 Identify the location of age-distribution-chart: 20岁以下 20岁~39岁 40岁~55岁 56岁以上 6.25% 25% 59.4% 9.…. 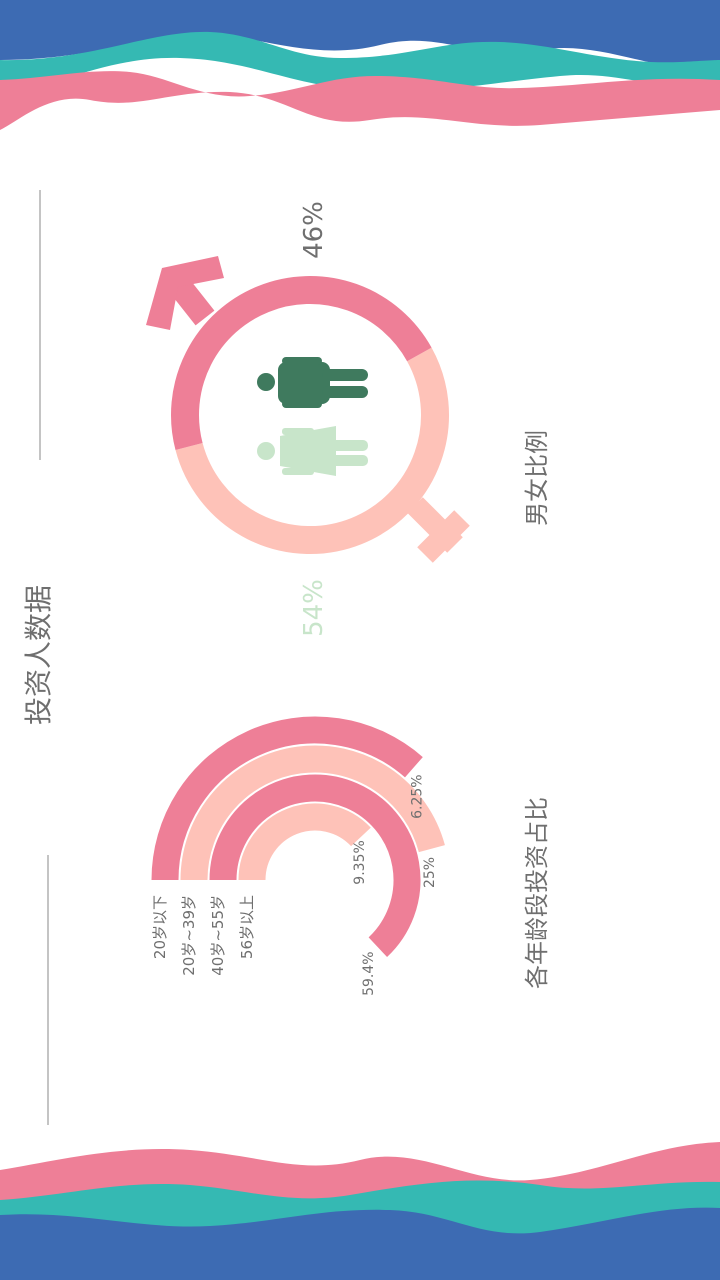
(351, 856).